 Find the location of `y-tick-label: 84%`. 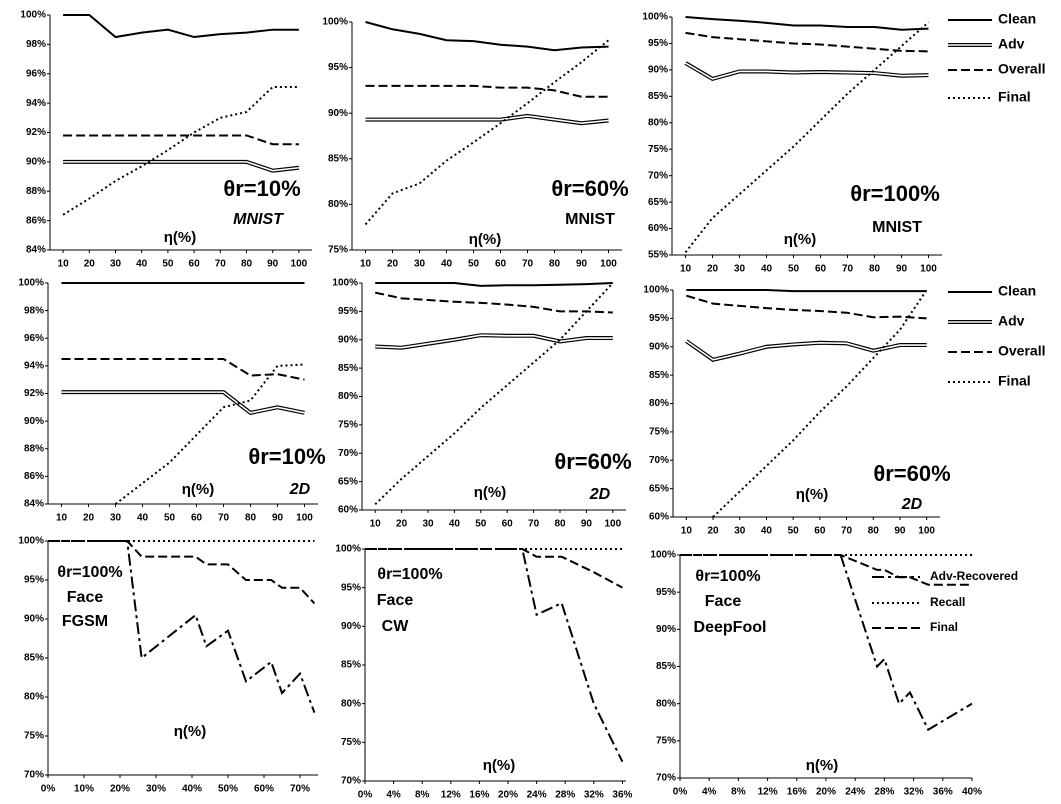

y-tick-label: 84% is located at coordinates (34, 504).